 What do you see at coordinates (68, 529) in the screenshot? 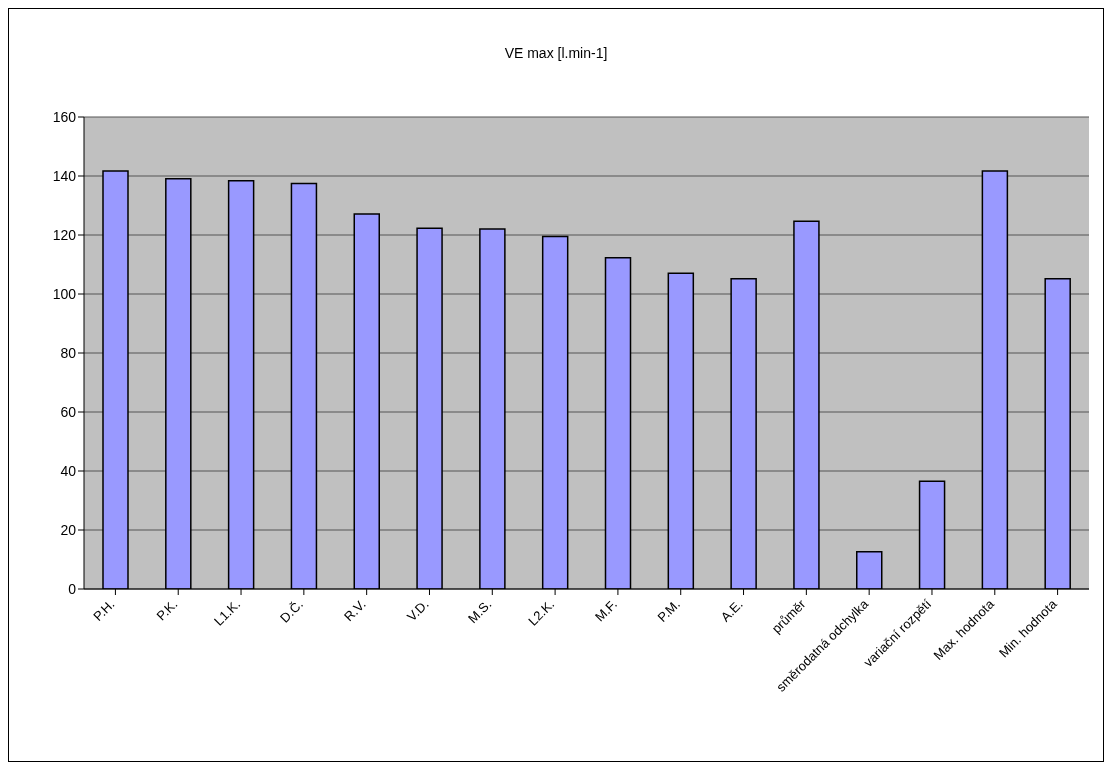
I see `y-tick-label: 20` at bounding box center [68, 529].